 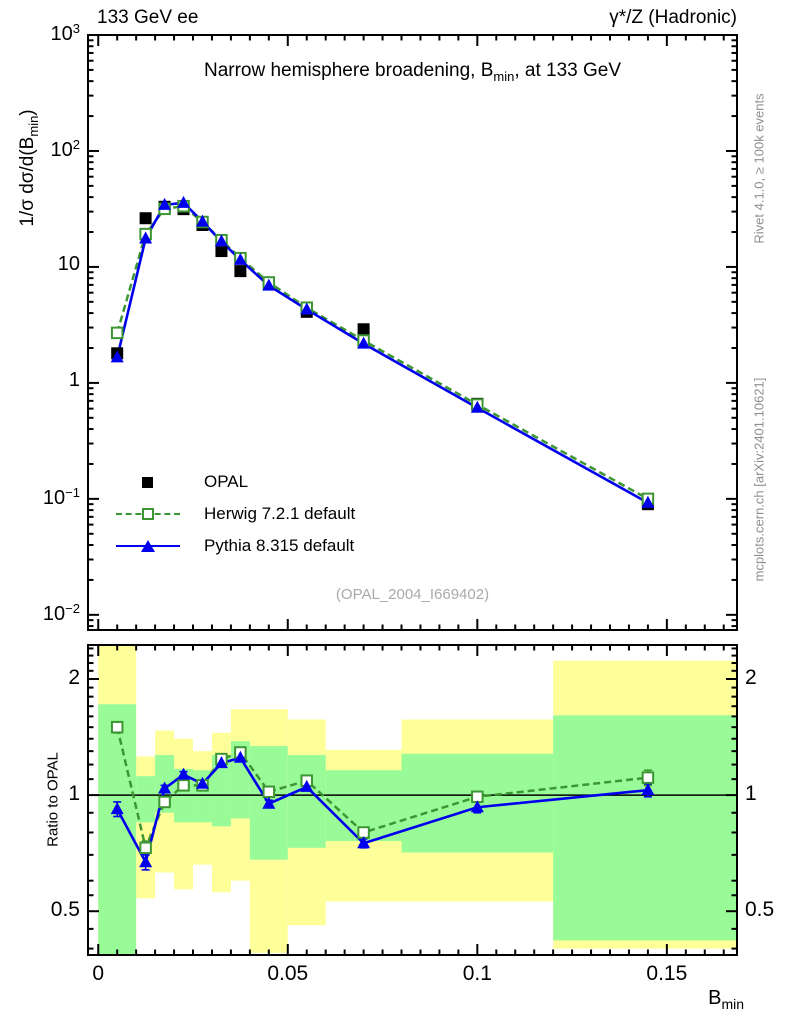 I want to click on legend-label-herwig: Herwig 7.2.1 default, so click(x=280, y=513).